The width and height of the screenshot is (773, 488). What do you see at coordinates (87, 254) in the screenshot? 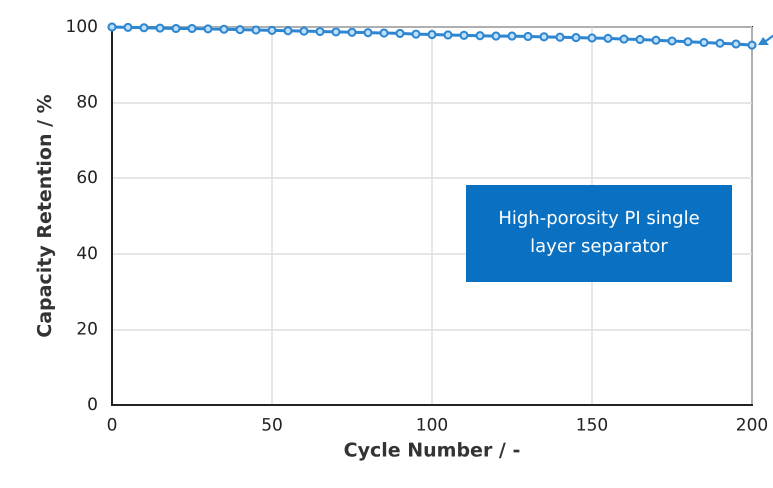
I see `y-tick-label: 40` at bounding box center [87, 254].